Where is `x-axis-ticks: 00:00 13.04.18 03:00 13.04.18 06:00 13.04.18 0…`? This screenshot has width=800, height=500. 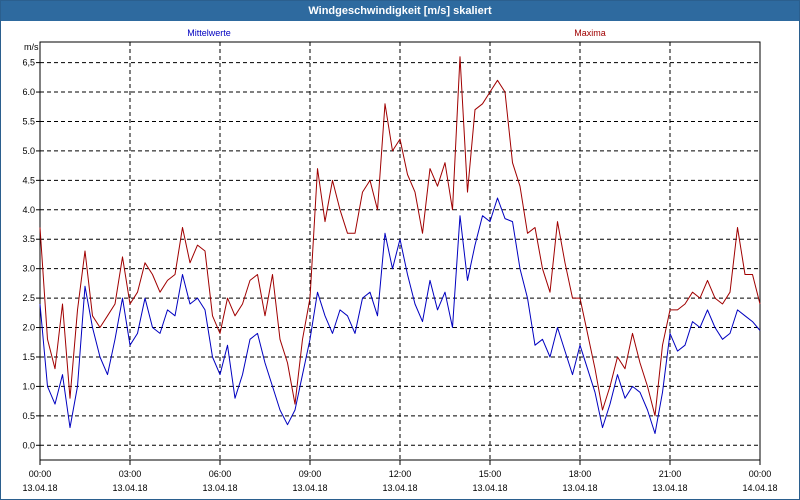
x-axis-ticks: 00:00 13.04.18 03:00 13.04.18 06:00 13.04.18 0… is located at coordinates (400, 476).